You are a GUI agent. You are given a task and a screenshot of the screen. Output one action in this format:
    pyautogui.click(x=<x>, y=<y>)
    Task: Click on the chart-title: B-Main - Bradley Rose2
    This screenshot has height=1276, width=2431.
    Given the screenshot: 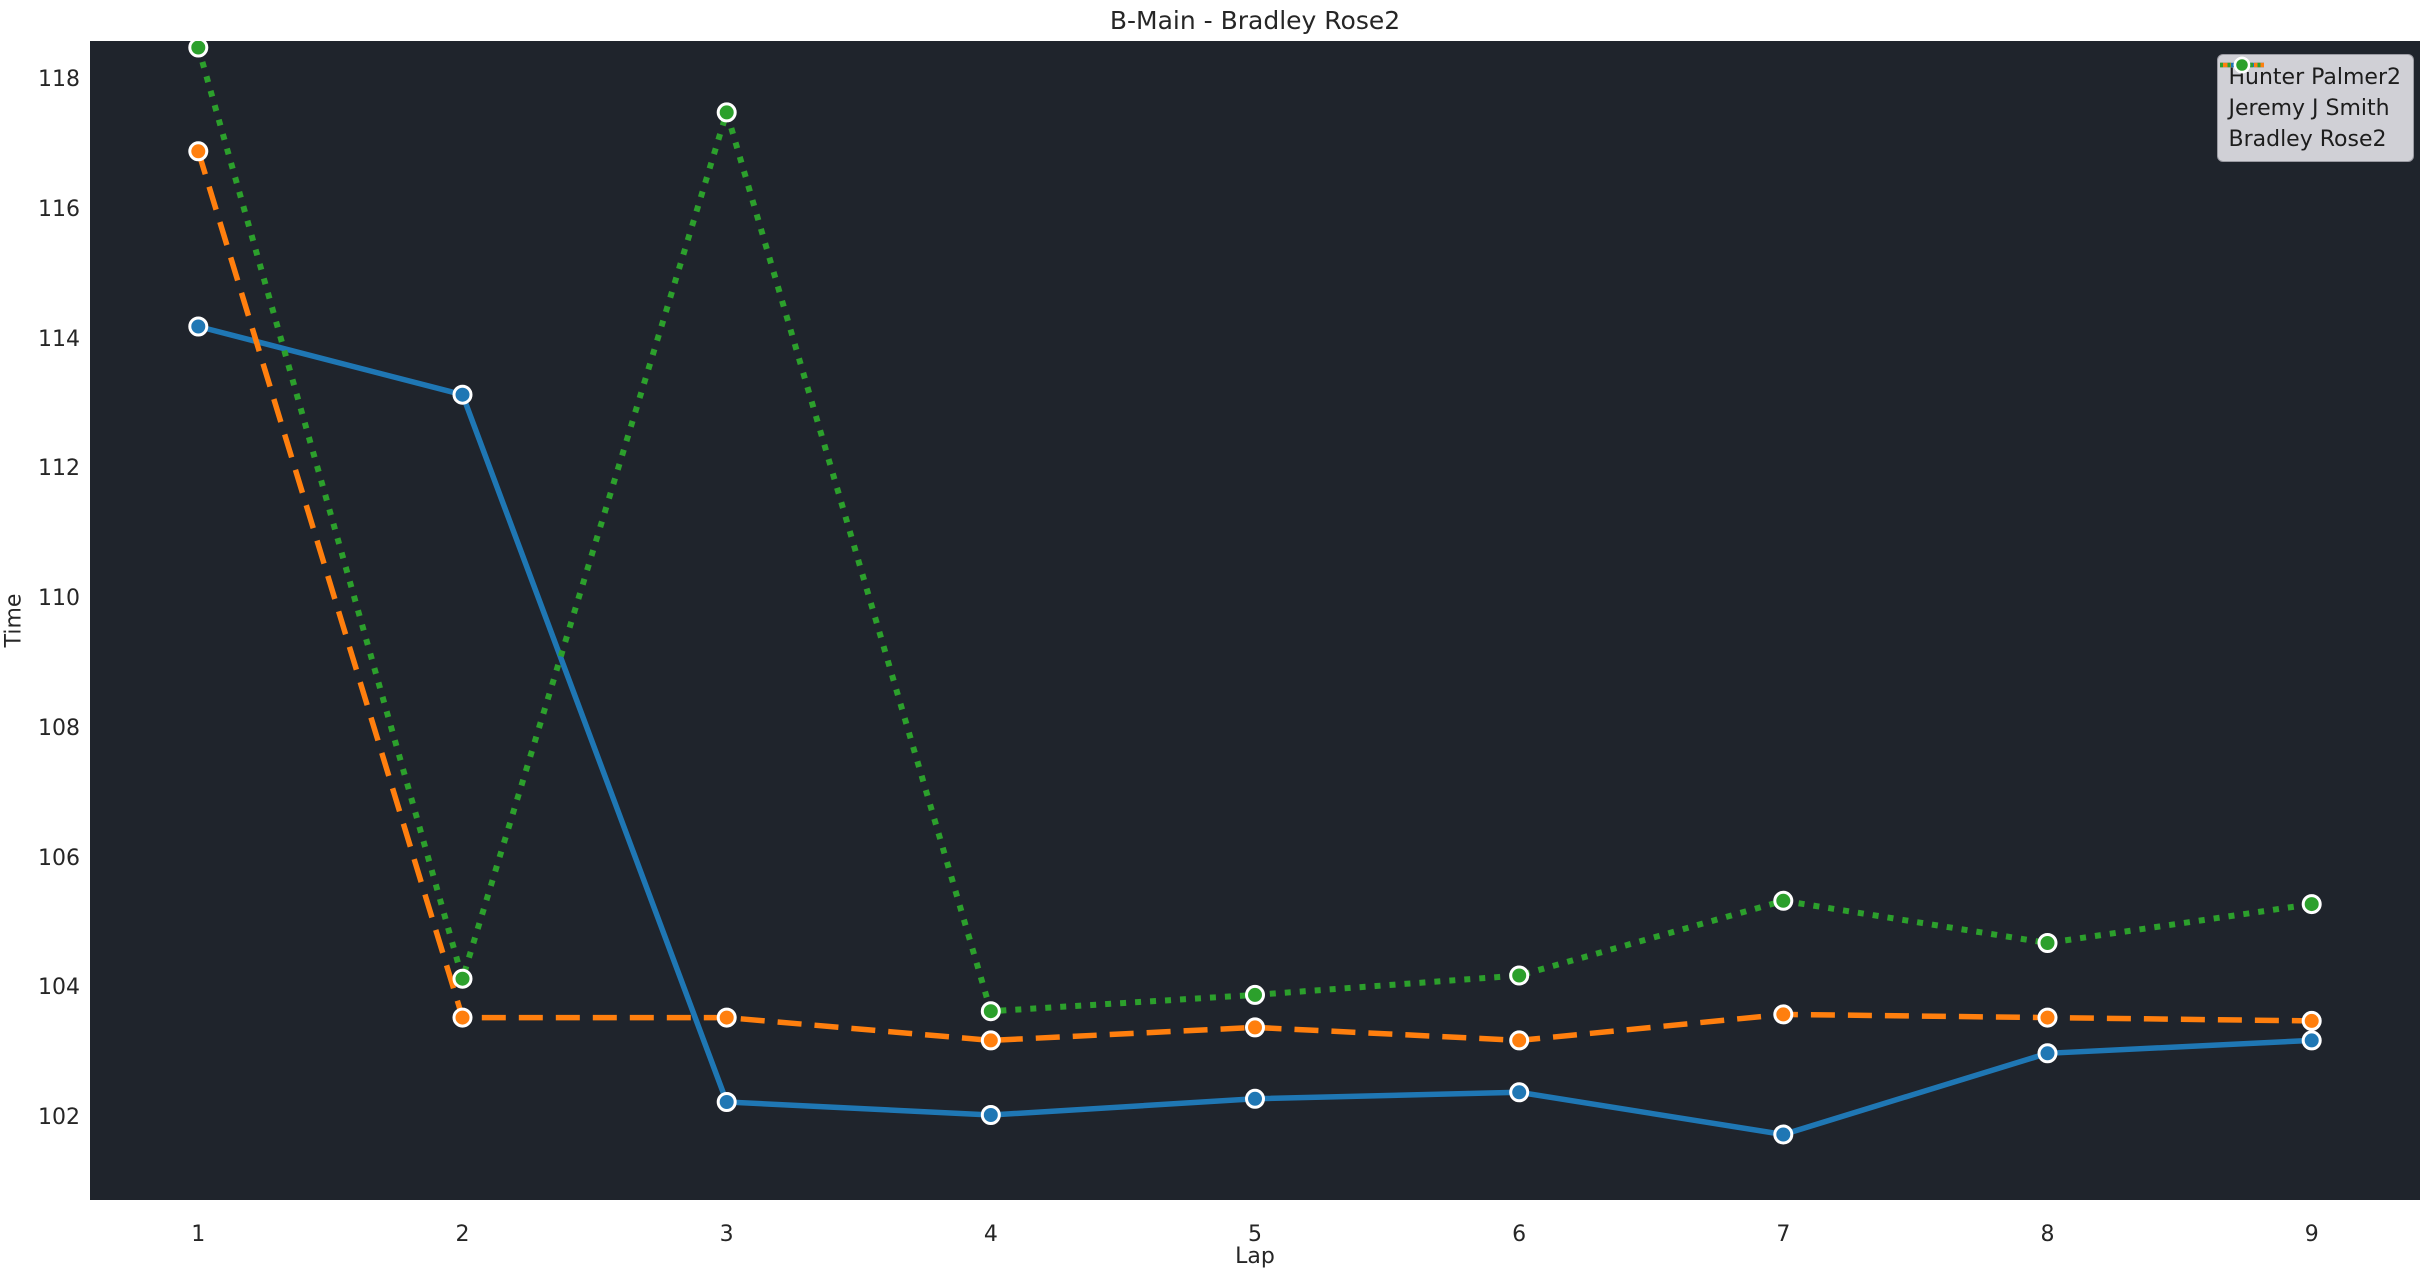 What is the action you would take?
    pyautogui.click(x=1255, y=20)
    